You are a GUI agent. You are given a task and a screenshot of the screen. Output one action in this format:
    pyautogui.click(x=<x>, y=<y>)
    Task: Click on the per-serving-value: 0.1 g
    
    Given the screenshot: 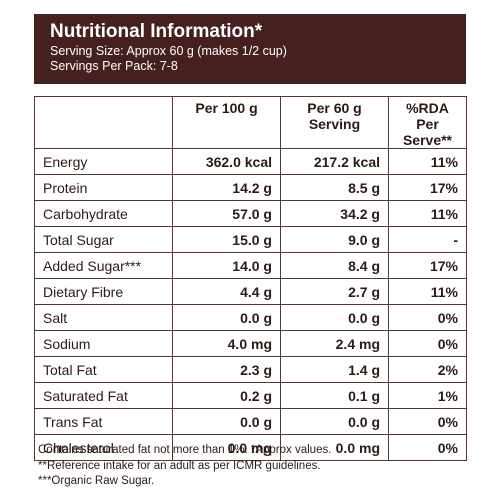 What is the action you would take?
    pyautogui.click(x=334, y=395)
    